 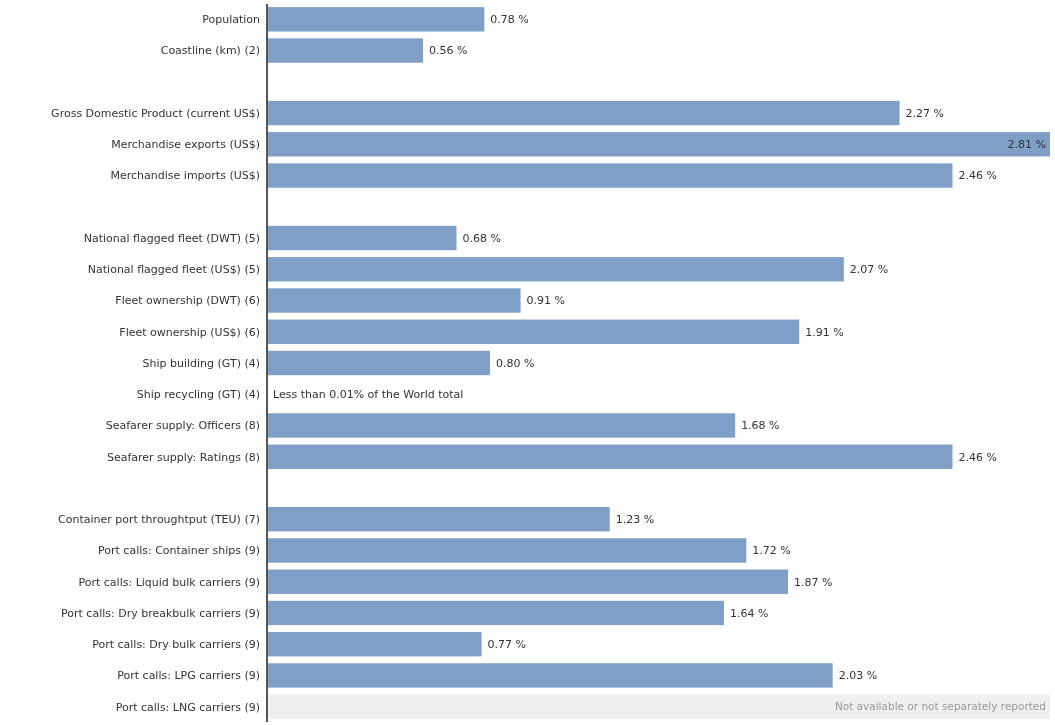 What do you see at coordinates (171, 238) in the screenshot?
I see `y-tick-label: National flagged fleet (DWT) (5)` at bounding box center [171, 238].